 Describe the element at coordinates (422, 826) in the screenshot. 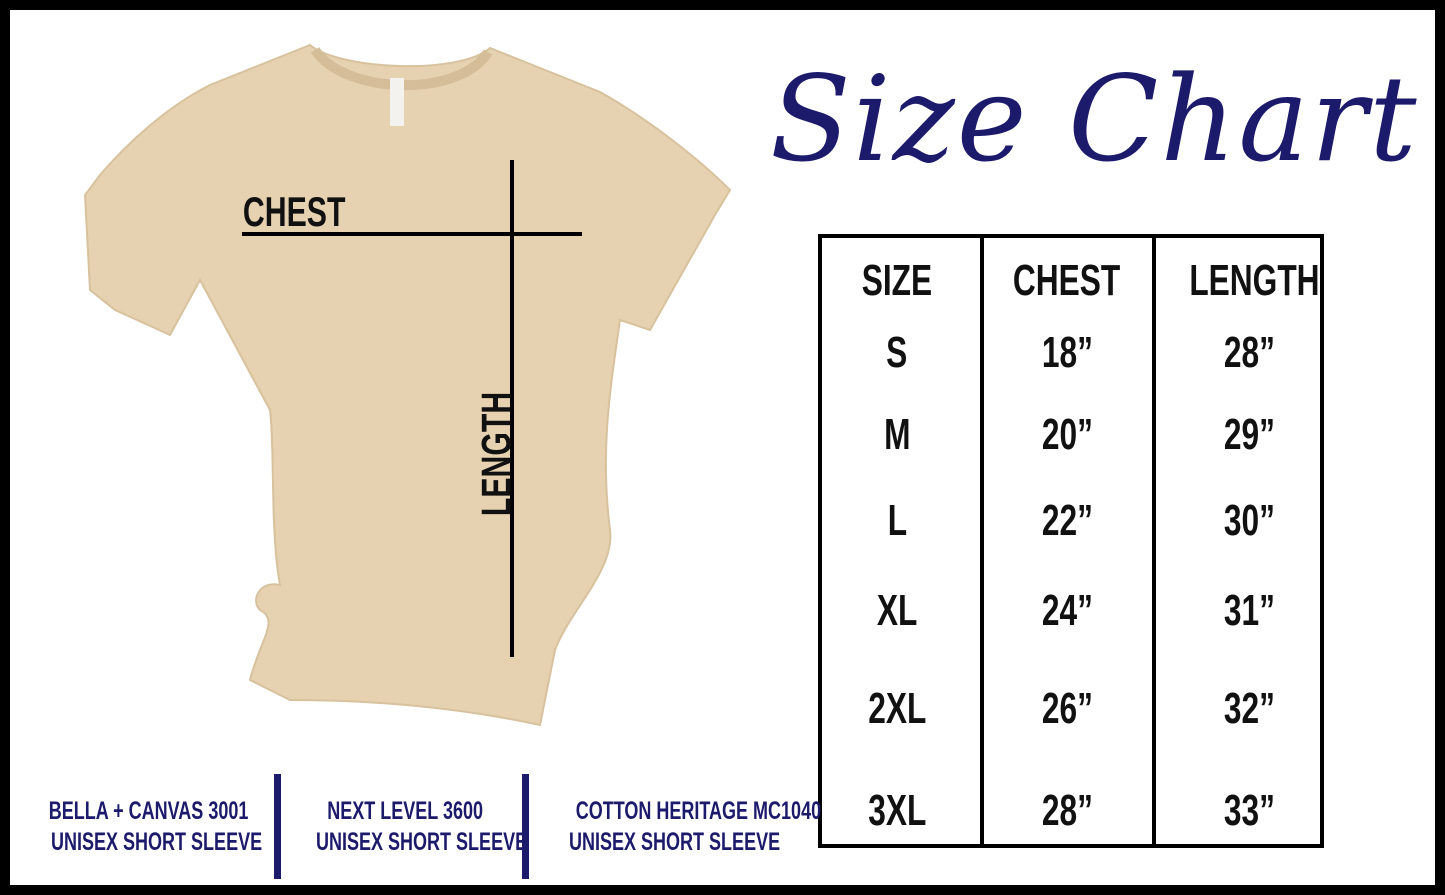

I see `brand-next-level: NEXT LEVEL 3600 UNISEX SHORT SLEEVE` at that location.